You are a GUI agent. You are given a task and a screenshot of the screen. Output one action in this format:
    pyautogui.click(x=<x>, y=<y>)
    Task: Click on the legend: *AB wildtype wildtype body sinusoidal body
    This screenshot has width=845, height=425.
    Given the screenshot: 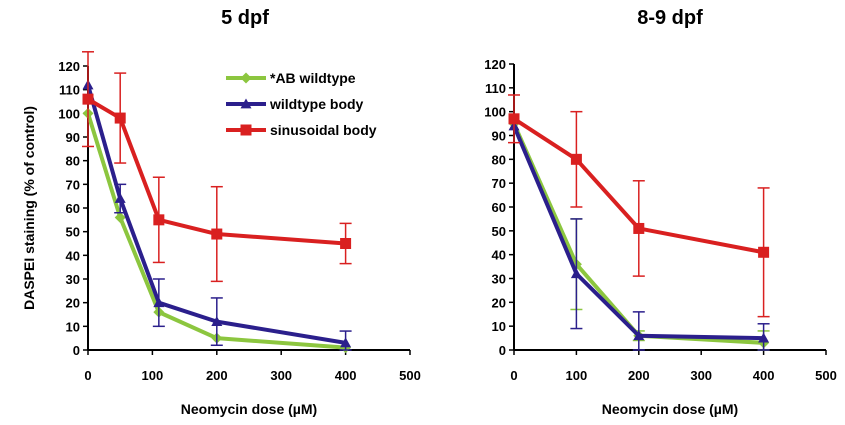 What is the action you would take?
    pyautogui.click(x=301, y=104)
    